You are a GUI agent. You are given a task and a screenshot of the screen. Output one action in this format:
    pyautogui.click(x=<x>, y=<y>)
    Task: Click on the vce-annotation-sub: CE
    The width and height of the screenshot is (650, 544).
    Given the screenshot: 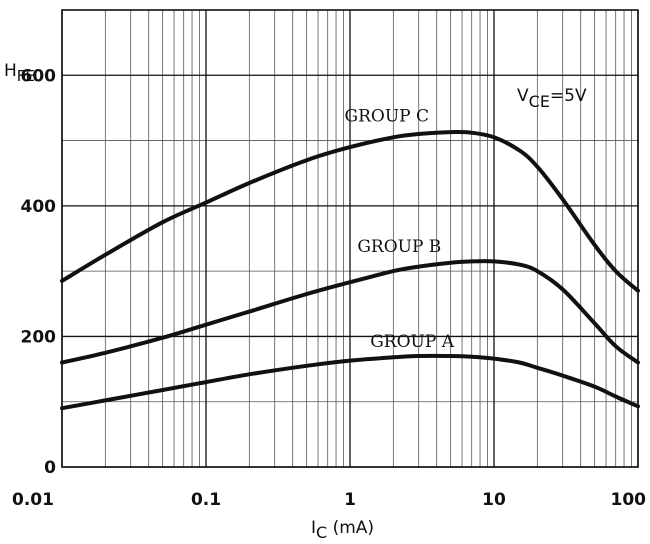 What is the action you would take?
    pyautogui.click(x=539, y=101)
    